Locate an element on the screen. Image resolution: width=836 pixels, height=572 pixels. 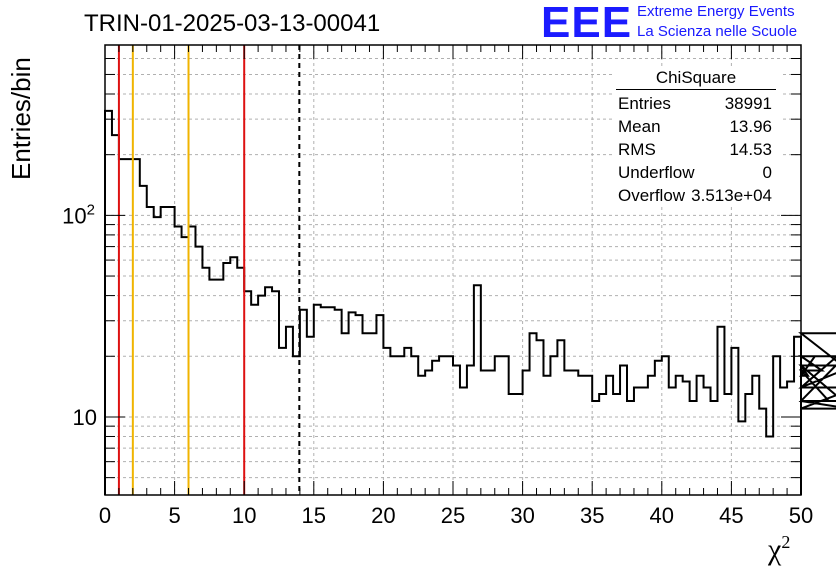
x-tick-label: 35 is located at coordinates (592, 515).